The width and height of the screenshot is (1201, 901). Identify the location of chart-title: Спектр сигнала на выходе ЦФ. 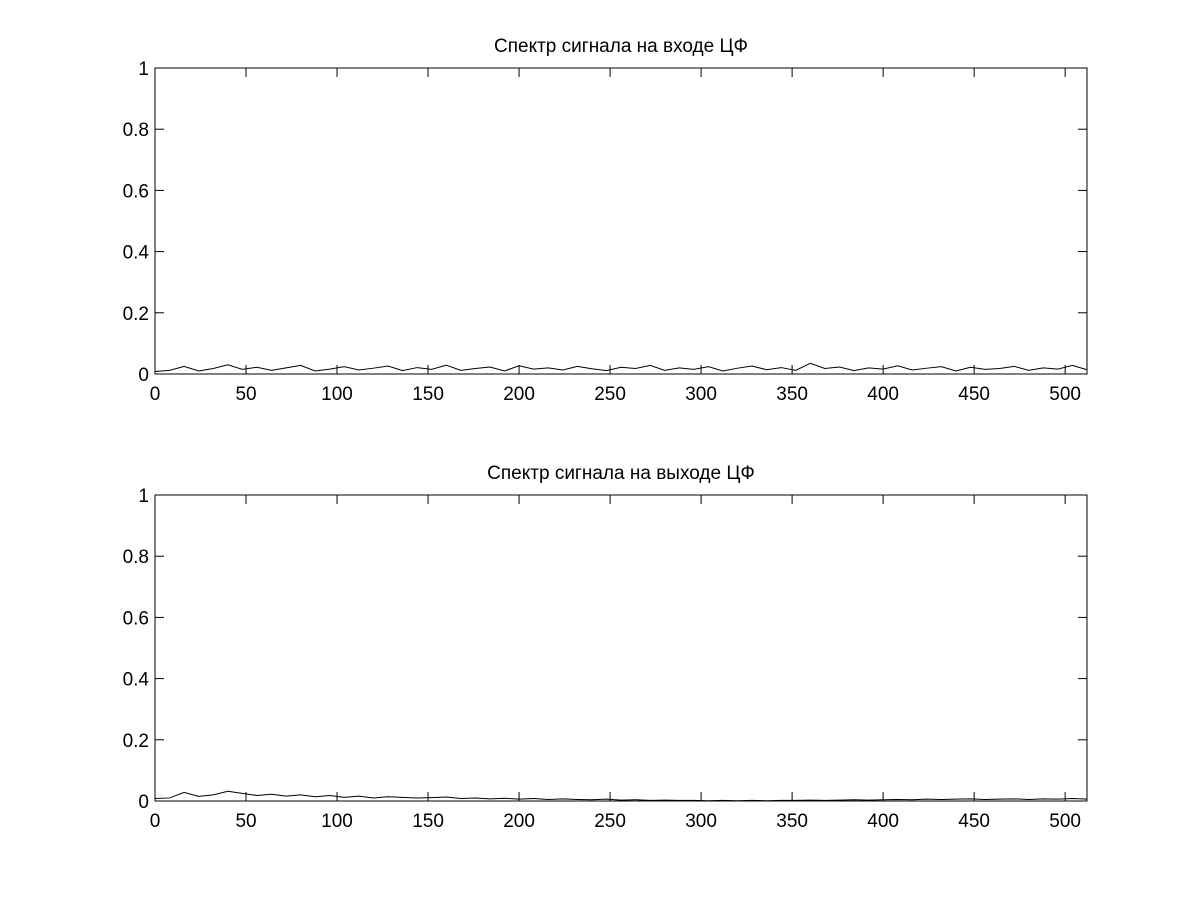
(621, 473).